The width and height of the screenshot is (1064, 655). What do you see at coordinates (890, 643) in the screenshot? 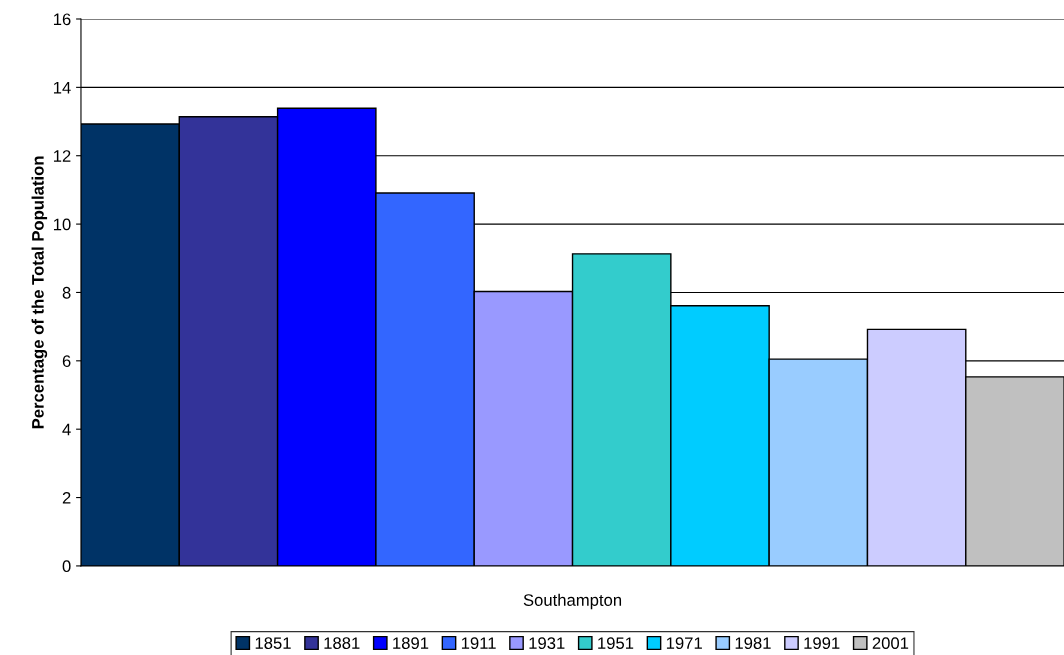
I see `legend-label: 2001` at bounding box center [890, 643].